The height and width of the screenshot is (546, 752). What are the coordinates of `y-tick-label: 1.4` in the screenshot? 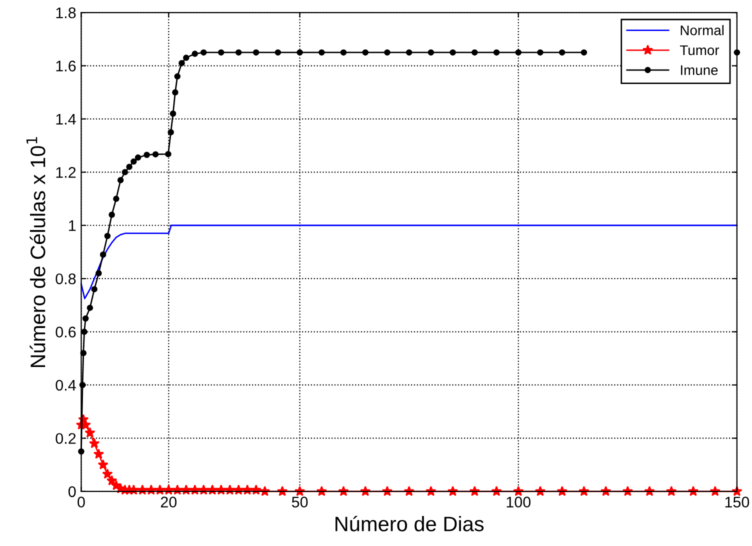 It's located at (66, 119).